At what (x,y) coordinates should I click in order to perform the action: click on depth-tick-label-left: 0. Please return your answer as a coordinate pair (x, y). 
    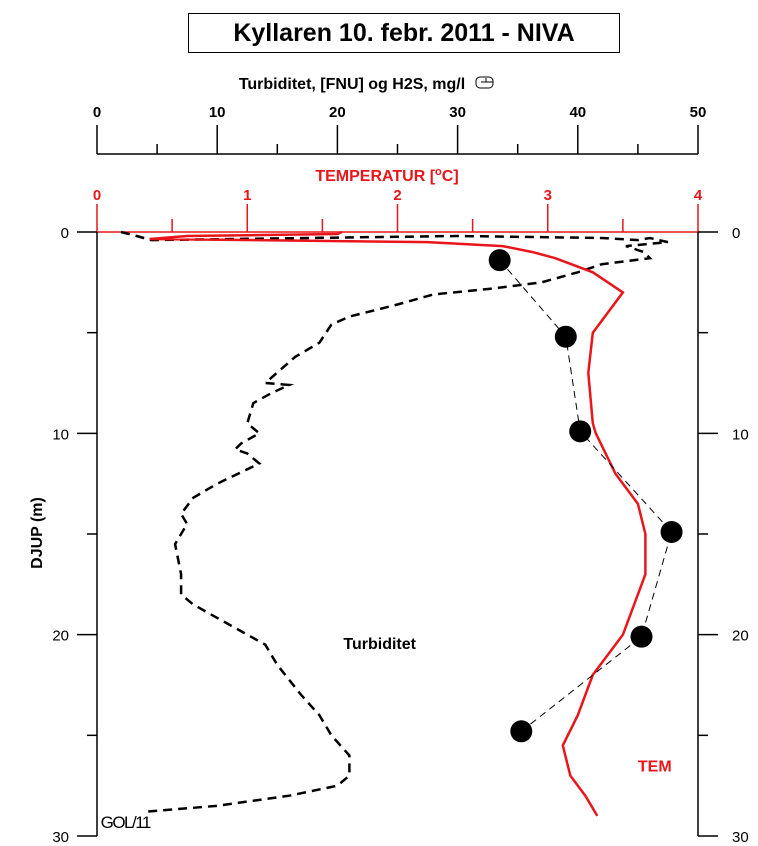
    Looking at the image, I should click on (65, 233).